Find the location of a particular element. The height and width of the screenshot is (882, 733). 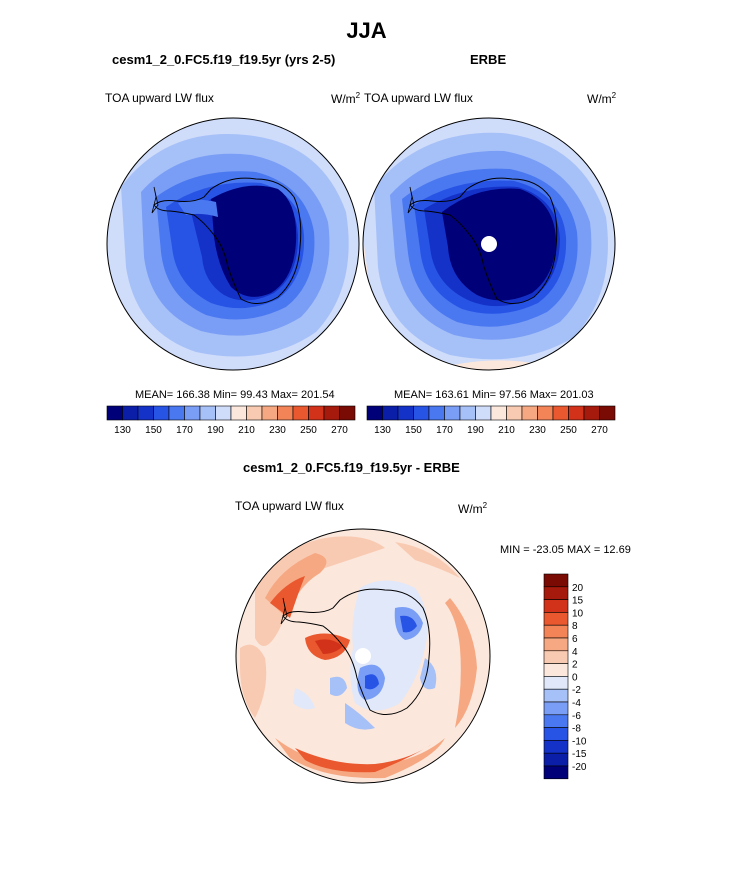

panel-2-colorbar-tick-label: 190 is located at coordinates (475, 430).